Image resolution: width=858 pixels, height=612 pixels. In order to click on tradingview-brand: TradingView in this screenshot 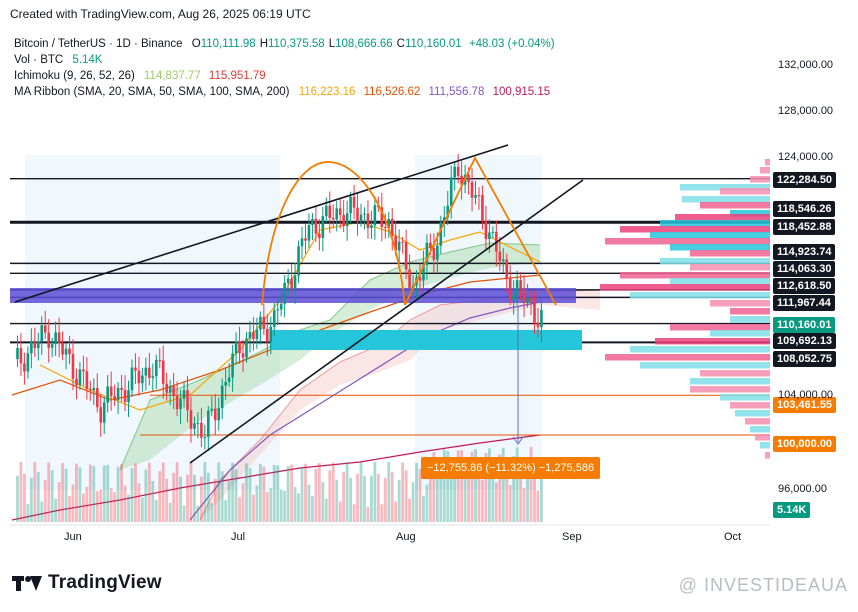, I will do `click(105, 582)`.